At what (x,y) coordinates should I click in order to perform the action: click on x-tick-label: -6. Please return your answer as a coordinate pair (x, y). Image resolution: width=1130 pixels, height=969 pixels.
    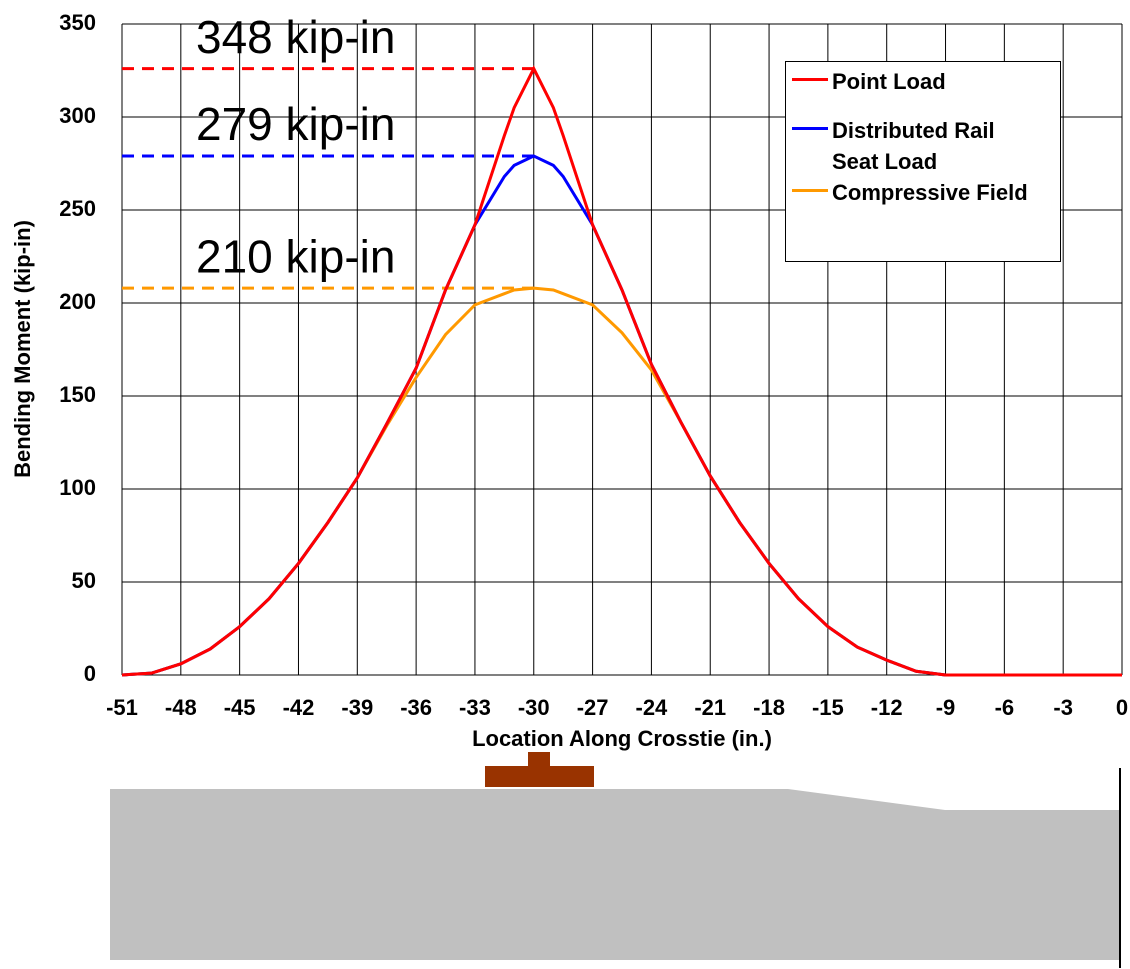
    Looking at the image, I should click on (1005, 707).